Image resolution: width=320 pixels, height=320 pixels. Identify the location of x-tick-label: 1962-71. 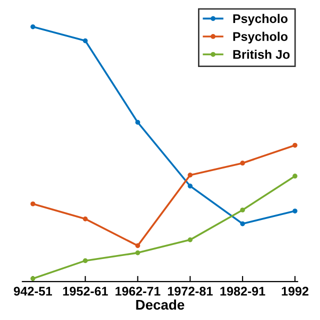
(138, 291).